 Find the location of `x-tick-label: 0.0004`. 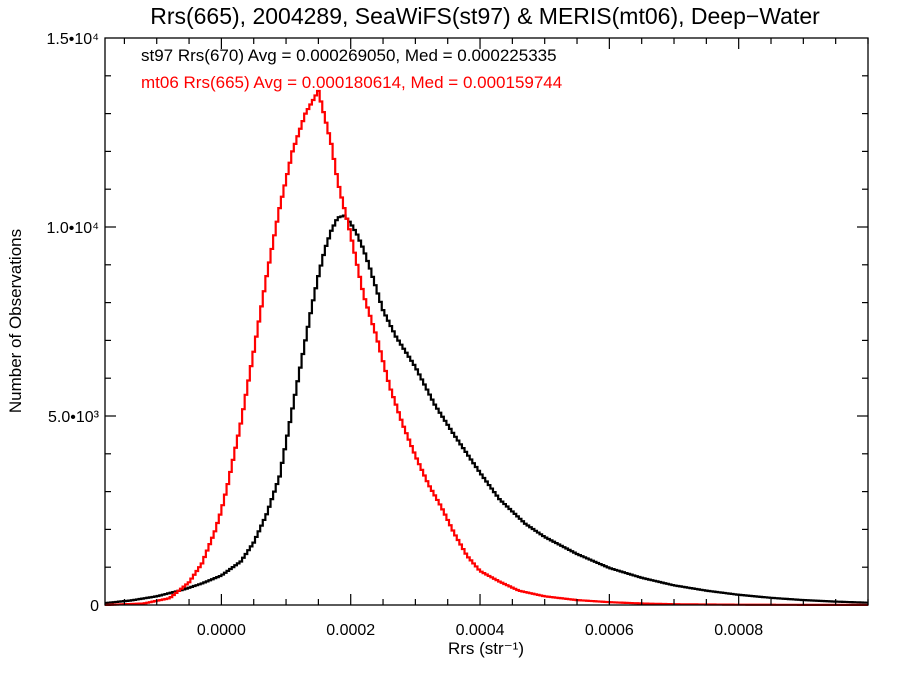

x-tick-label: 0.0004 is located at coordinates (480, 630).